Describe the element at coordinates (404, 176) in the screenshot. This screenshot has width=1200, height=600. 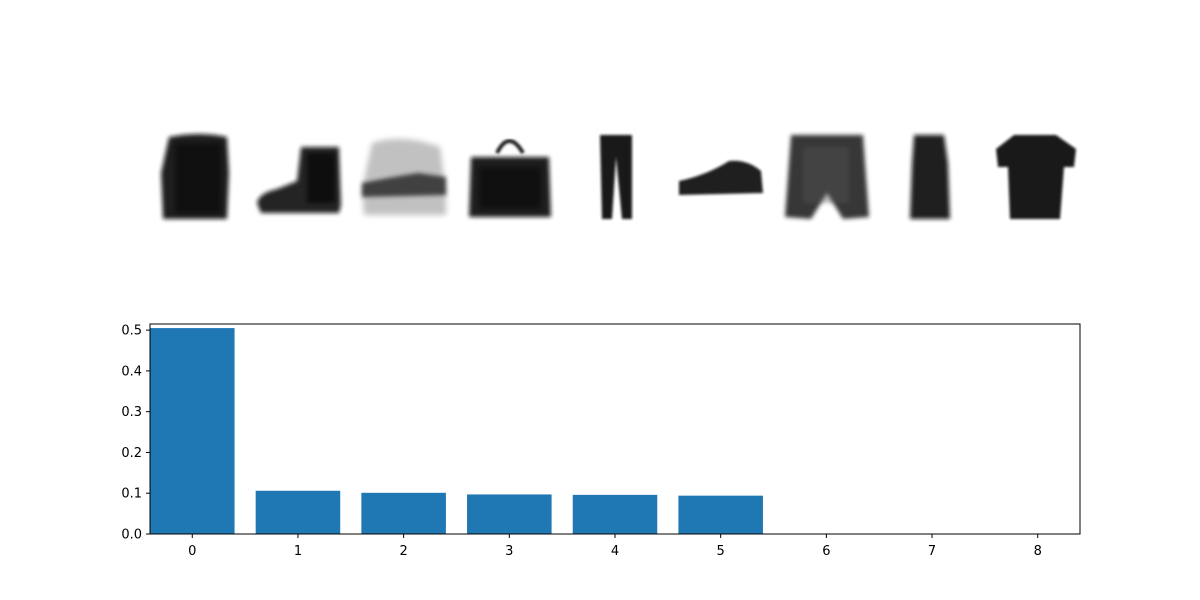
I see `thumbnail-faded-shoe` at that location.